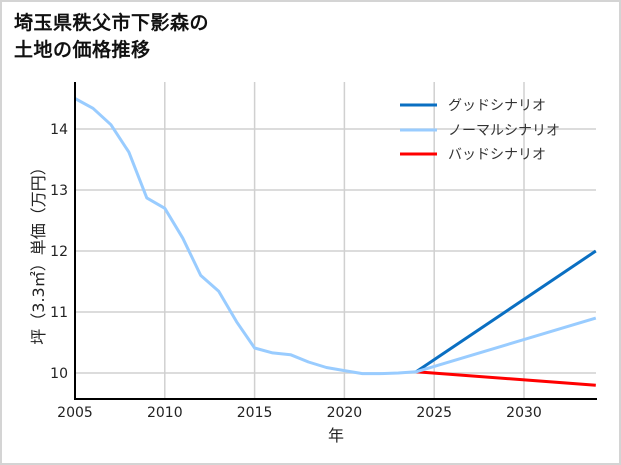 The height and width of the screenshot is (465, 621). I want to click on y-tick-label: 11, so click(59, 313).